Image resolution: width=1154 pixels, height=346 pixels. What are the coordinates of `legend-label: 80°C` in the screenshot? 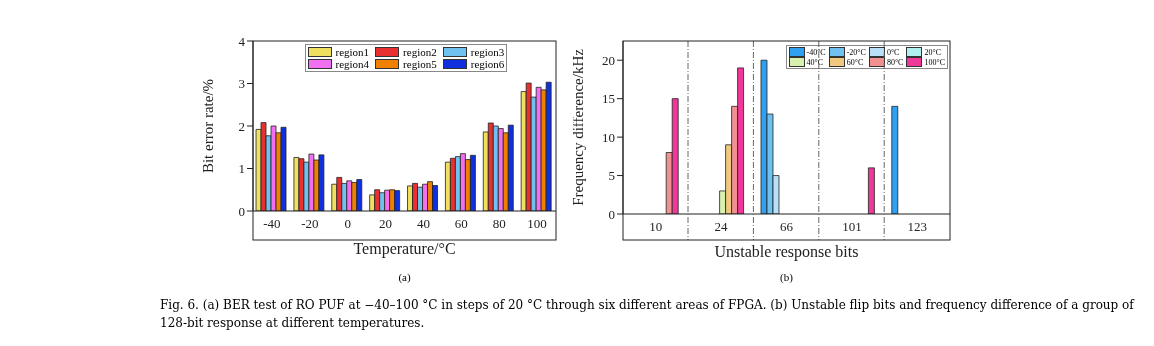 It's located at (895, 62).